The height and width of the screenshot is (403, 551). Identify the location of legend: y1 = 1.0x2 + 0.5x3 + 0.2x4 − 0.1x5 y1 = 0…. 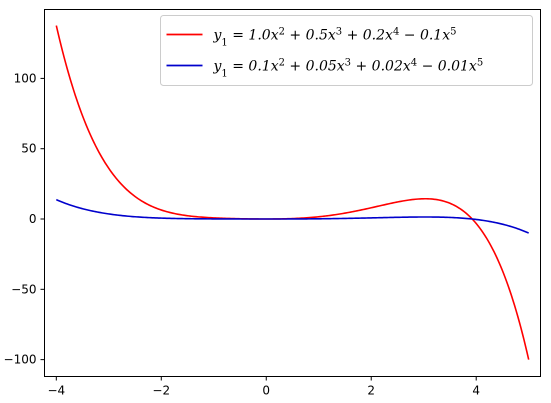
(346, 50).